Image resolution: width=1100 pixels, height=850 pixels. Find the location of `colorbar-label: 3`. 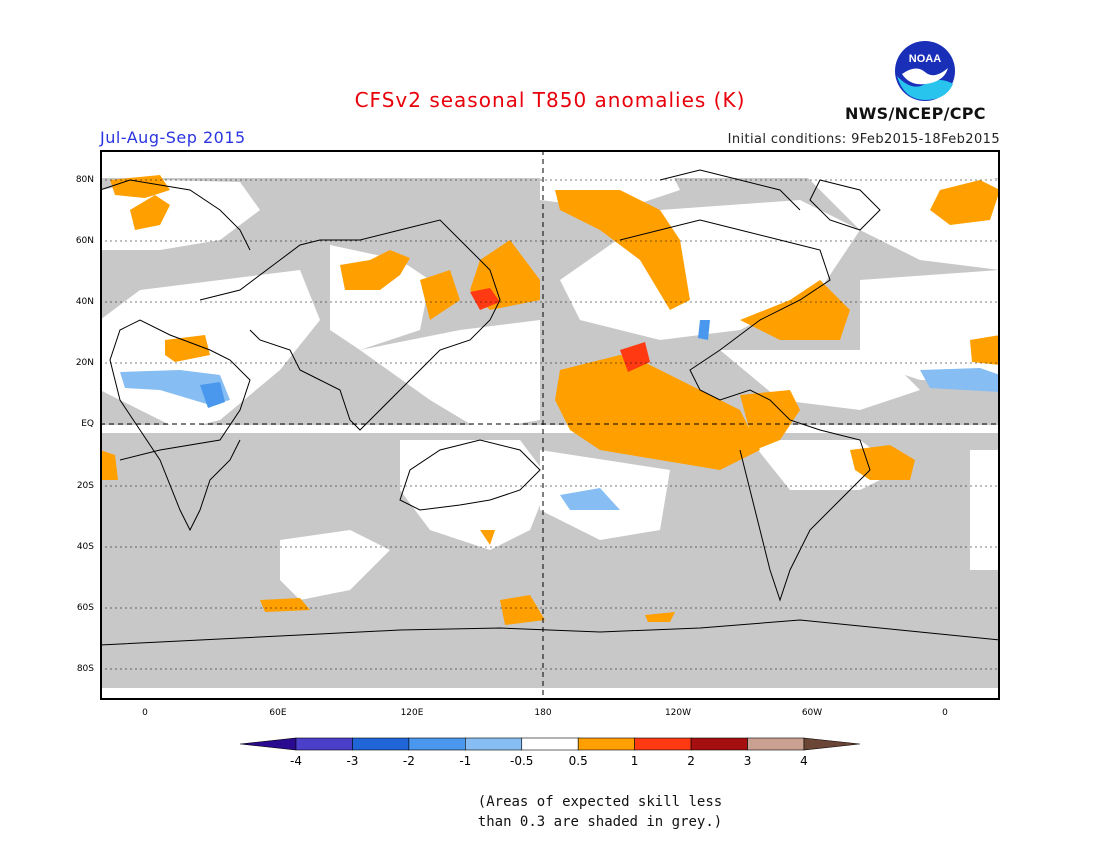

colorbar-label: 3 is located at coordinates (747, 761).